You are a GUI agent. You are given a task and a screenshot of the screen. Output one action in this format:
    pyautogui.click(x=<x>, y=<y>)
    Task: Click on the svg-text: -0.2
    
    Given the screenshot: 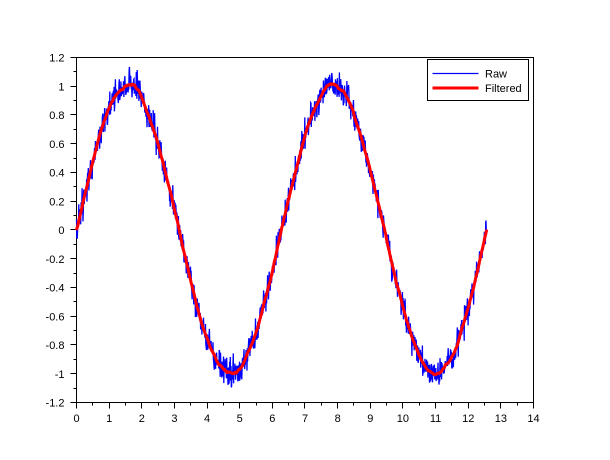 What is the action you would take?
    pyautogui.click(x=55, y=260)
    